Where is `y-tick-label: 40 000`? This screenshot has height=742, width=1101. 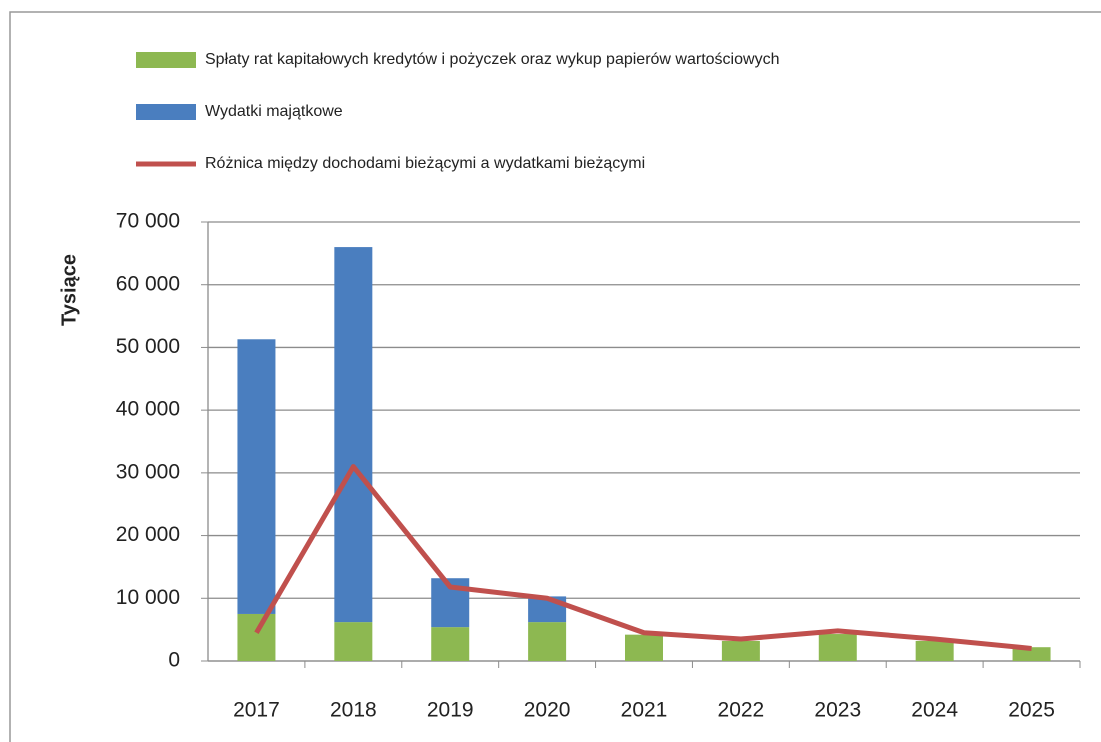 y-tick-label: 40 000 is located at coordinates (148, 409).